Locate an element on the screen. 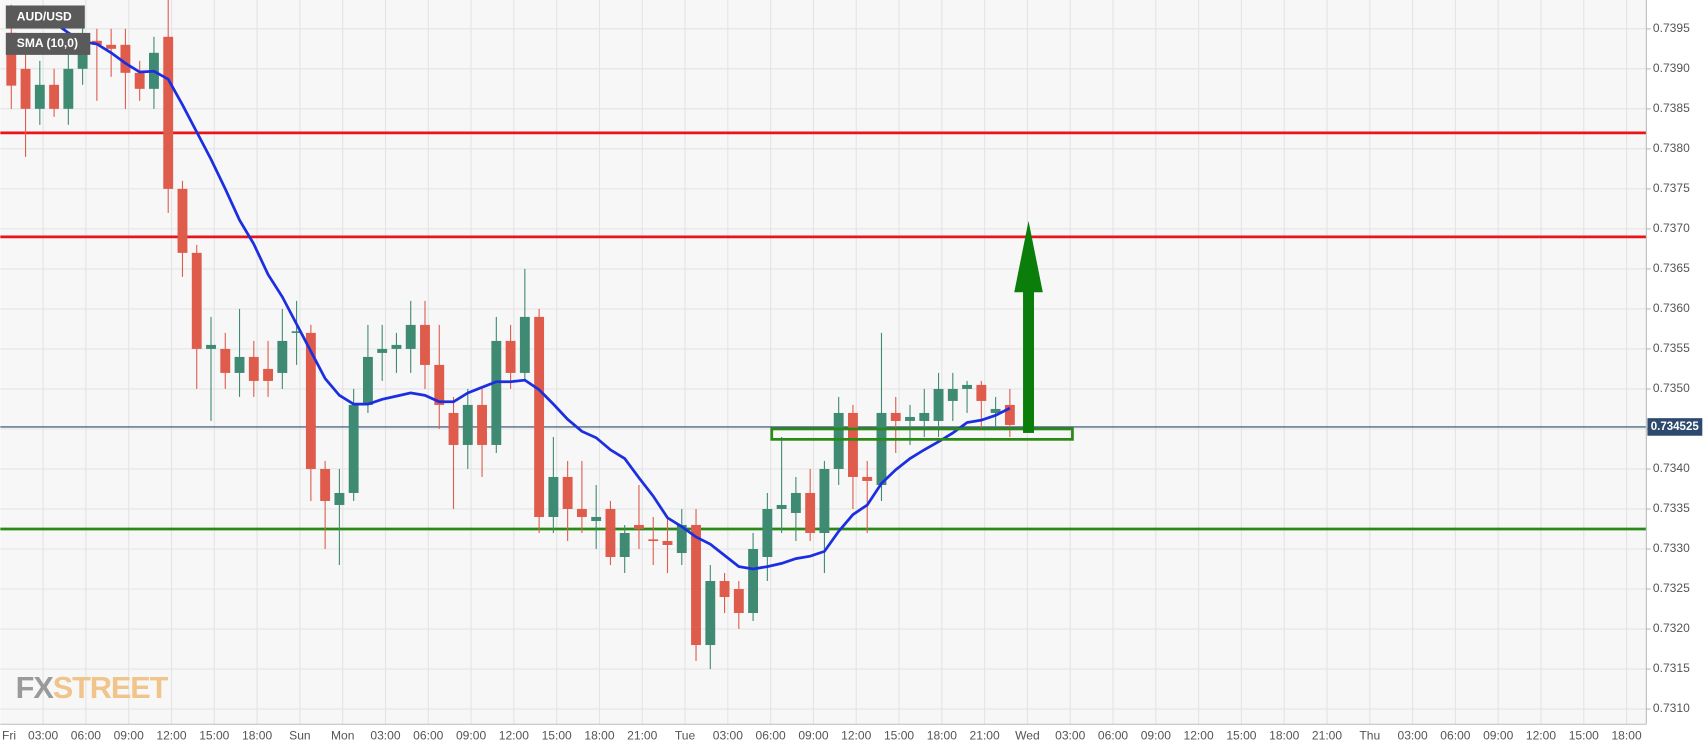 The width and height of the screenshot is (1707, 744). y-tick-label: 0.7390 is located at coordinates (1671, 68).